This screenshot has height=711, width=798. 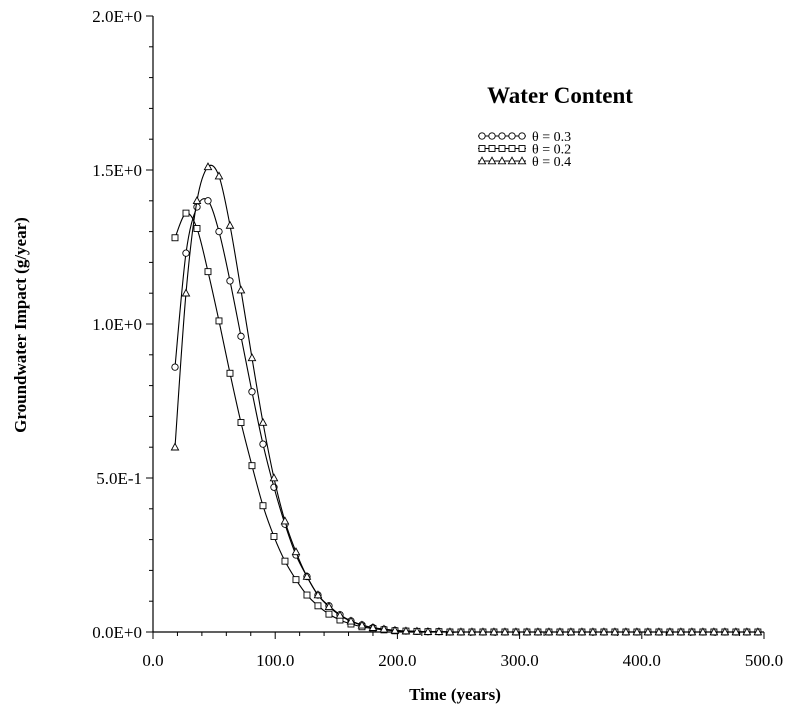 What do you see at coordinates (555, 126) in the screenshot?
I see `legend: Water Content θ = 0.3θ = 0.2θ = 0.4` at bounding box center [555, 126].